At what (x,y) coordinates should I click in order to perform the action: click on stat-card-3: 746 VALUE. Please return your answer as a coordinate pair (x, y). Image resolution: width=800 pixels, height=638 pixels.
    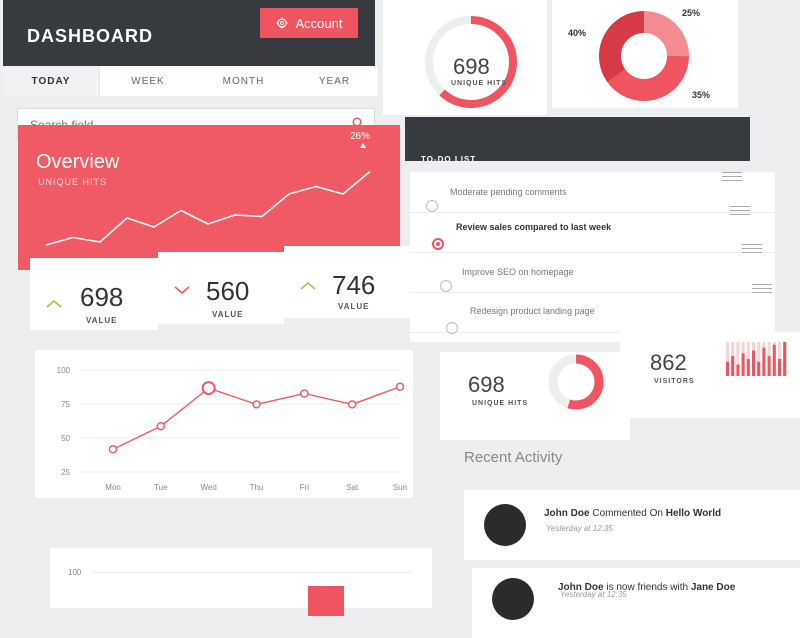
    Looking at the image, I should click on (347, 282).